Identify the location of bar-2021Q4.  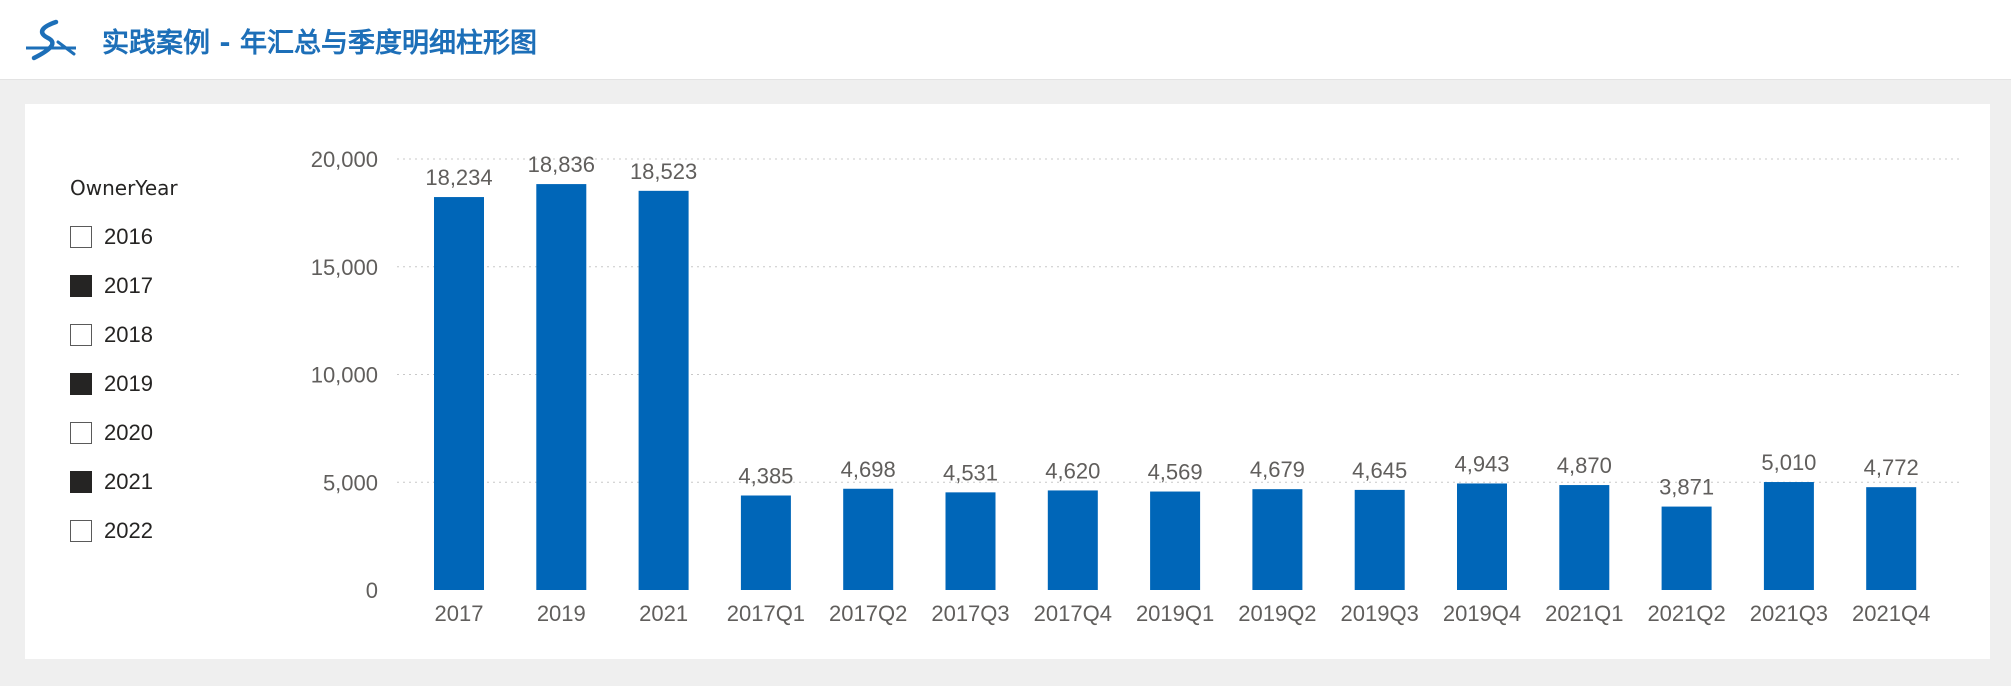
(1891, 538).